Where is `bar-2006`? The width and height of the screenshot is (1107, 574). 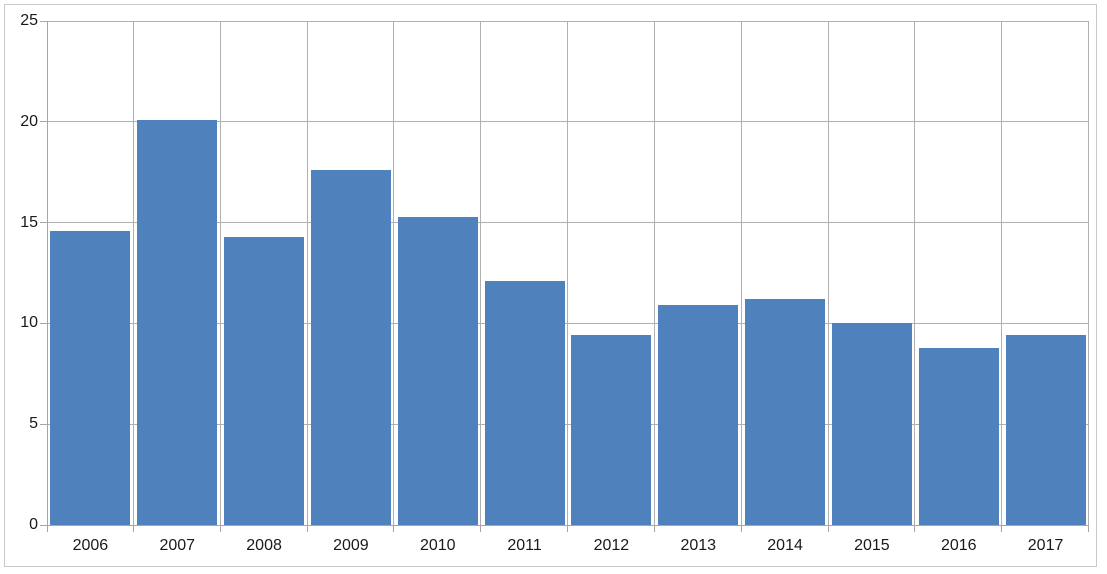 bar-2006 is located at coordinates (90, 378).